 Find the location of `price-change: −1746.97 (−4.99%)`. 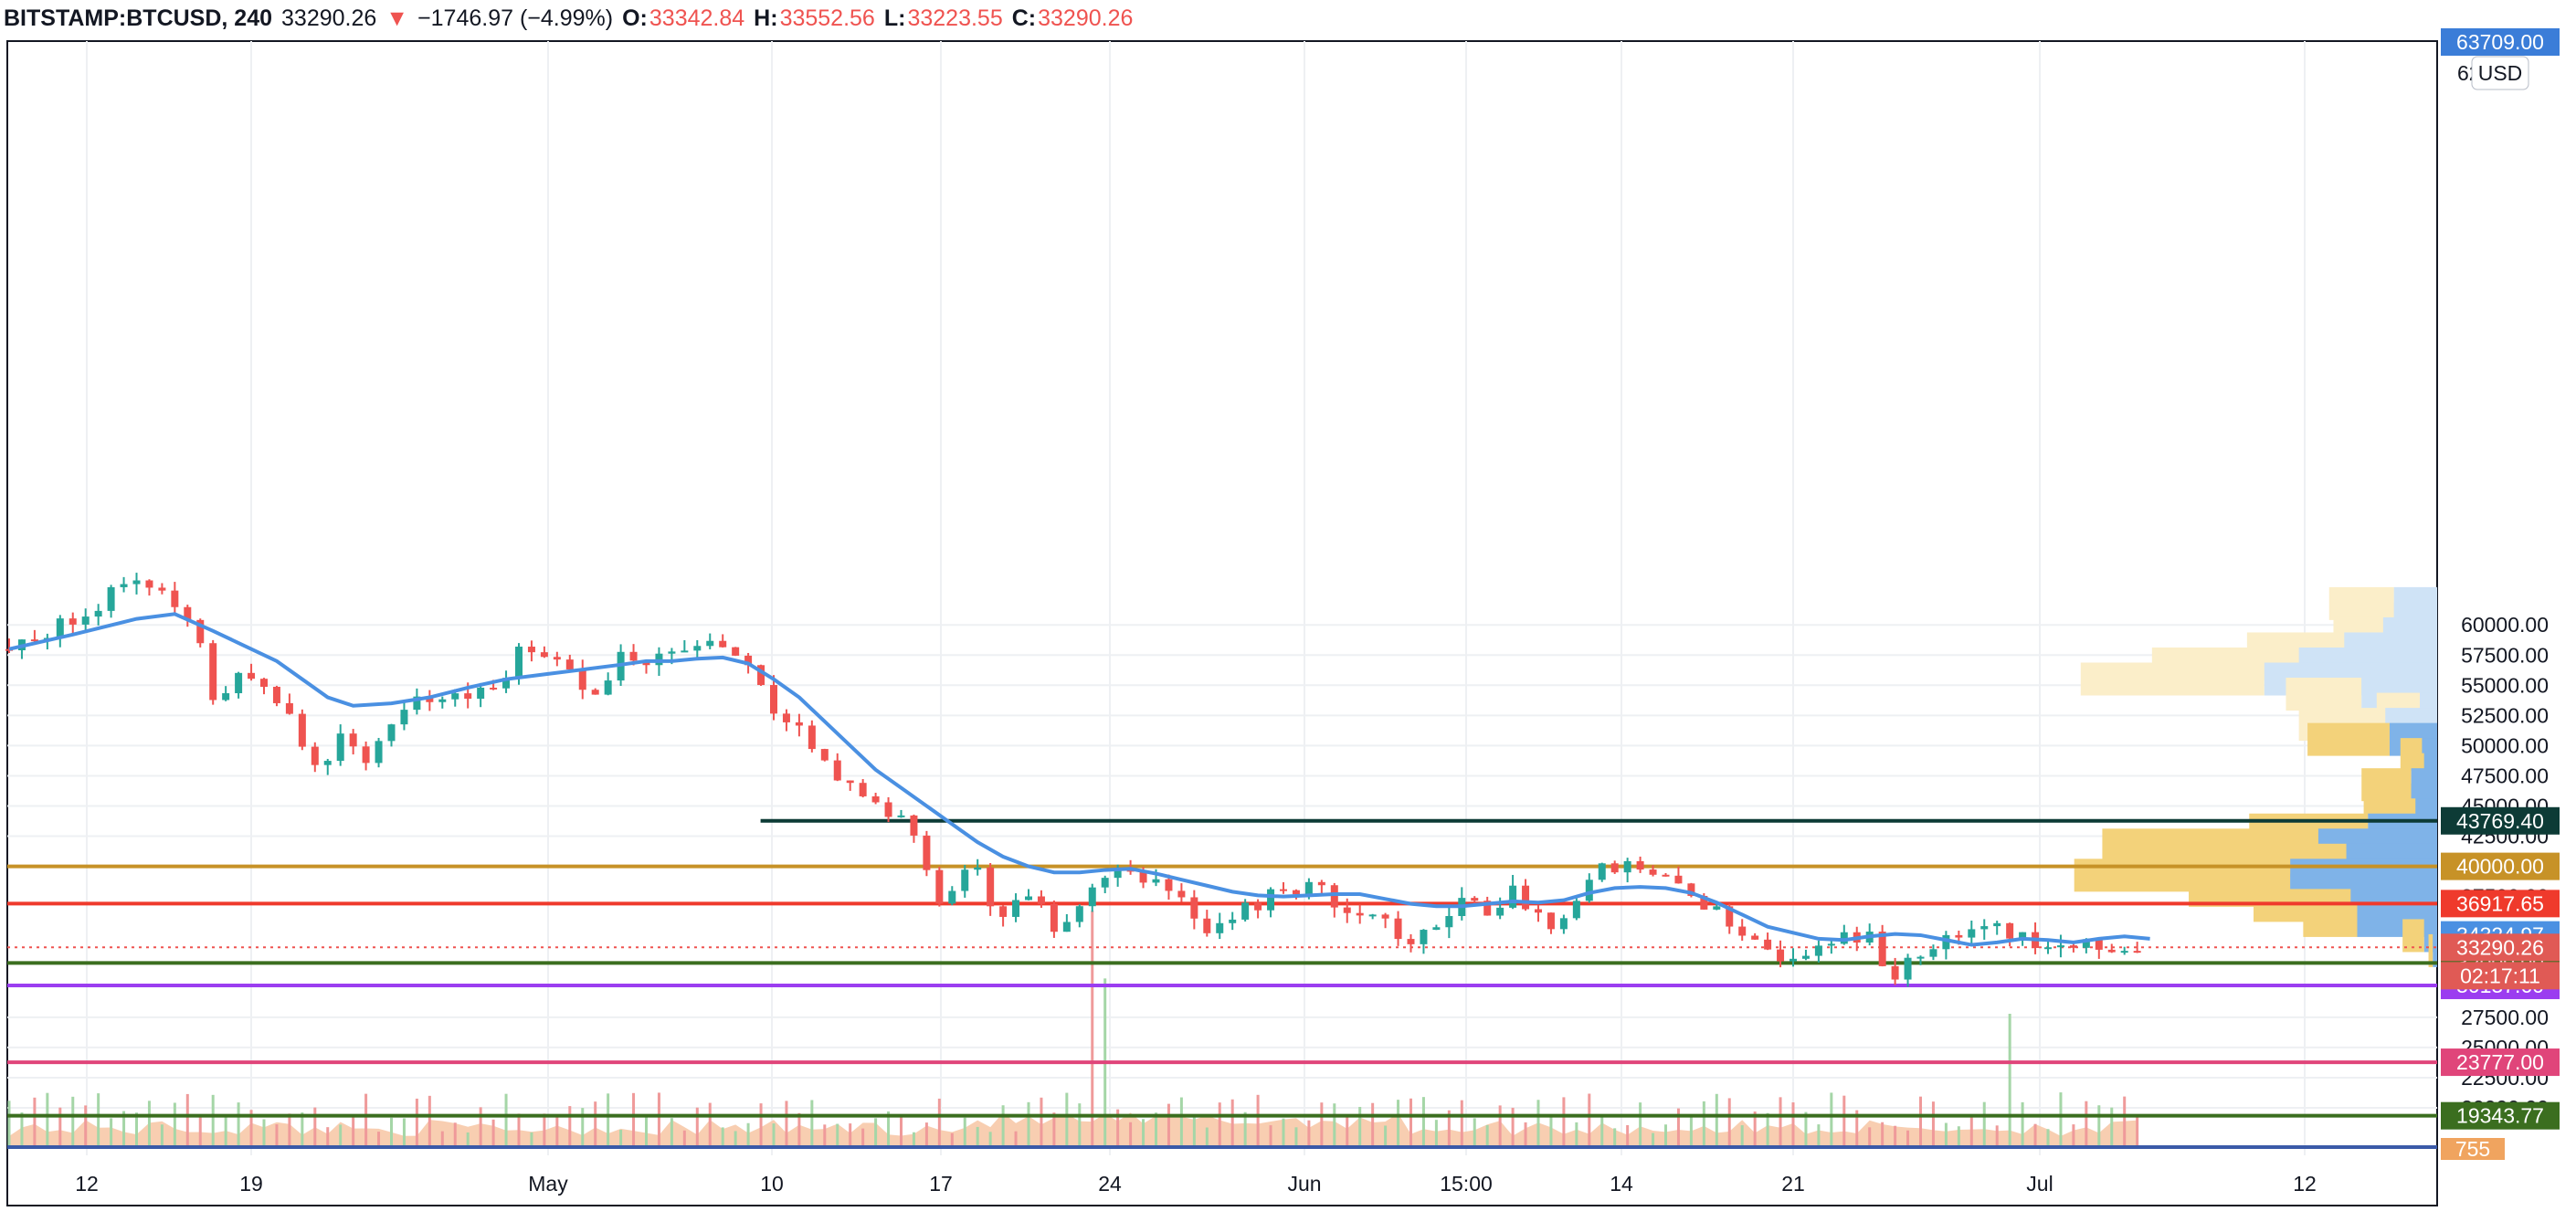

price-change: −1746.97 (−4.99%) is located at coordinates (515, 18).